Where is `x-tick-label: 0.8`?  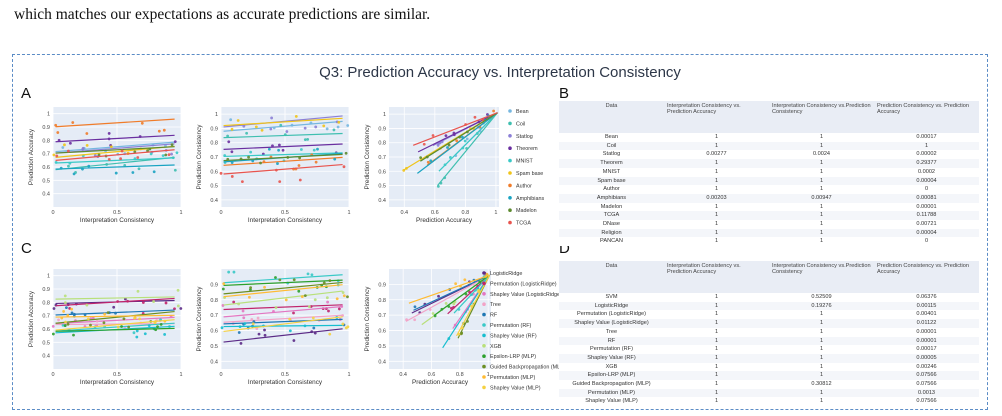 x-tick-label: 0.8 is located at coordinates (466, 213).